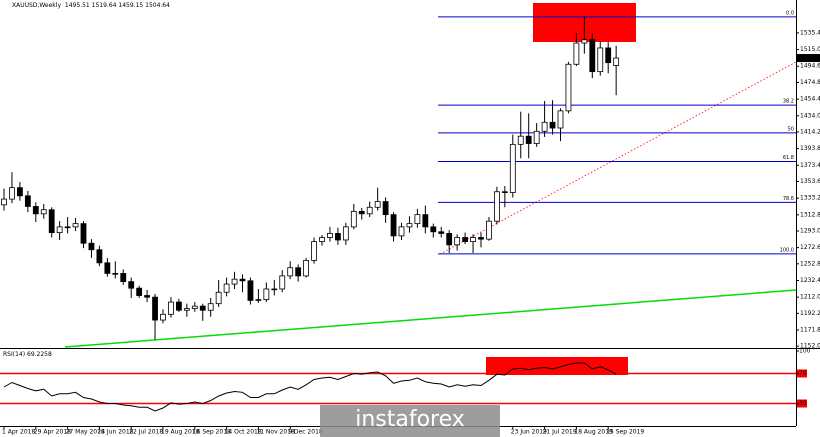  What do you see at coordinates (810, 297) in the screenshot?
I see `y-tick-label: 1212.00` at bounding box center [810, 297].